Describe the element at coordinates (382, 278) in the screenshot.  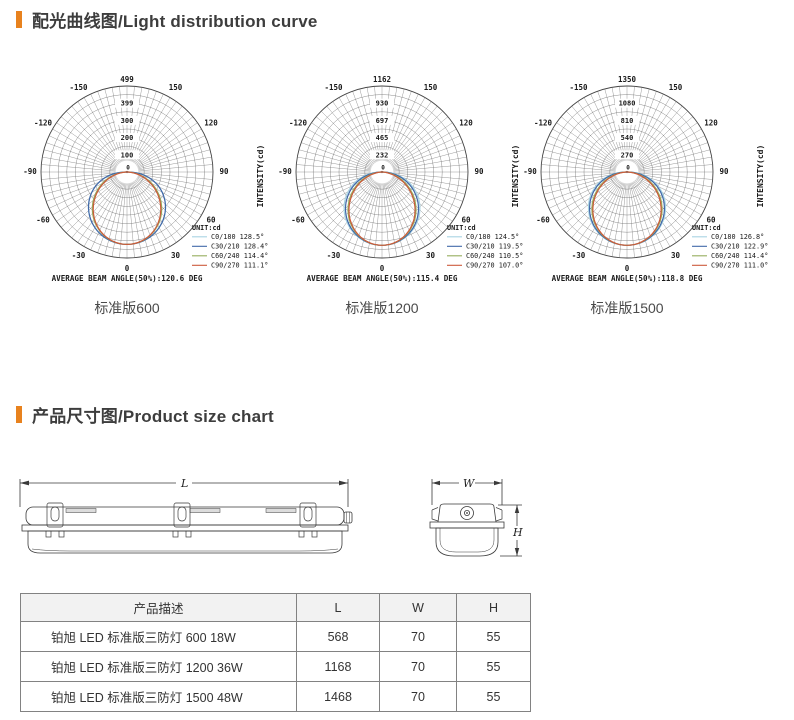
I see `average-beam-angle-label: AVERAGE BEAM ANGLE(50%):115.4 DEG` at that location.